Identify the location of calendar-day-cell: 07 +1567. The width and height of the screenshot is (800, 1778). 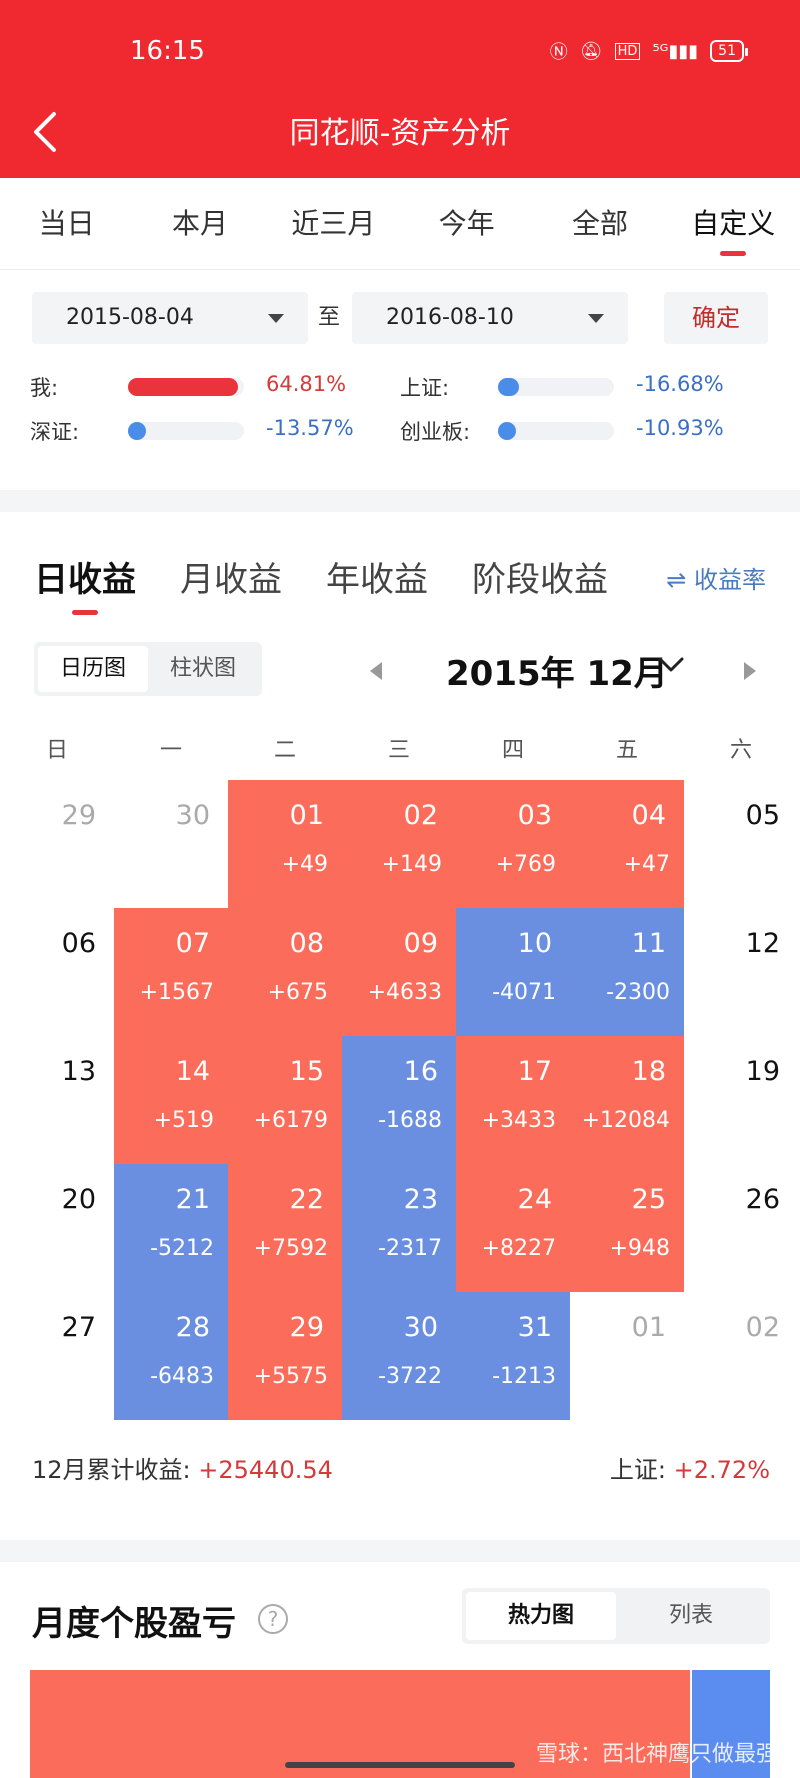
(171, 972).